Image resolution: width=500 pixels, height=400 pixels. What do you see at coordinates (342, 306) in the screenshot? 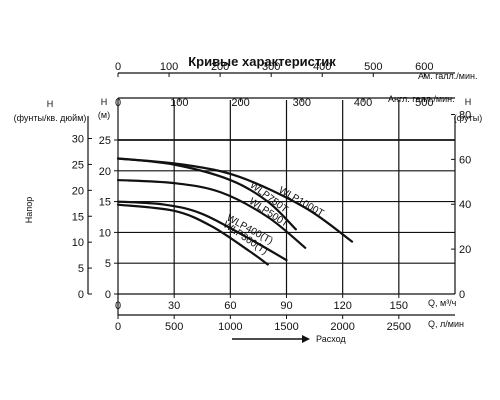
I see `x-tick-label-m3h: 120` at bounding box center [342, 306].